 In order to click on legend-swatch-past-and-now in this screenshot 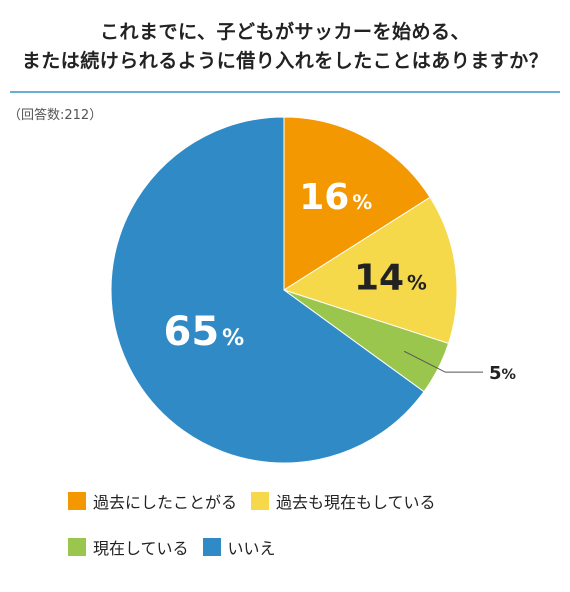, I will do `click(260, 501)`.